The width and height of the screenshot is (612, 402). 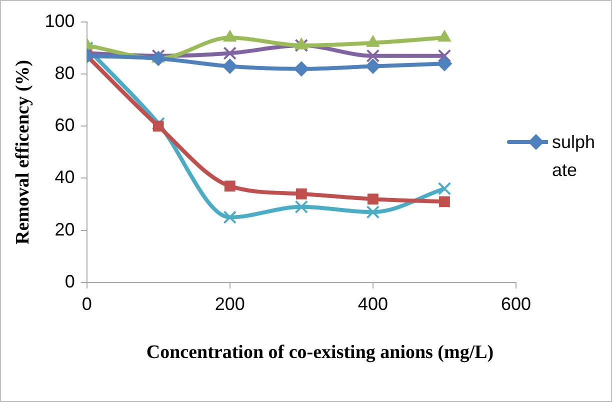 I want to click on x-tick-label: 400, so click(x=373, y=304).